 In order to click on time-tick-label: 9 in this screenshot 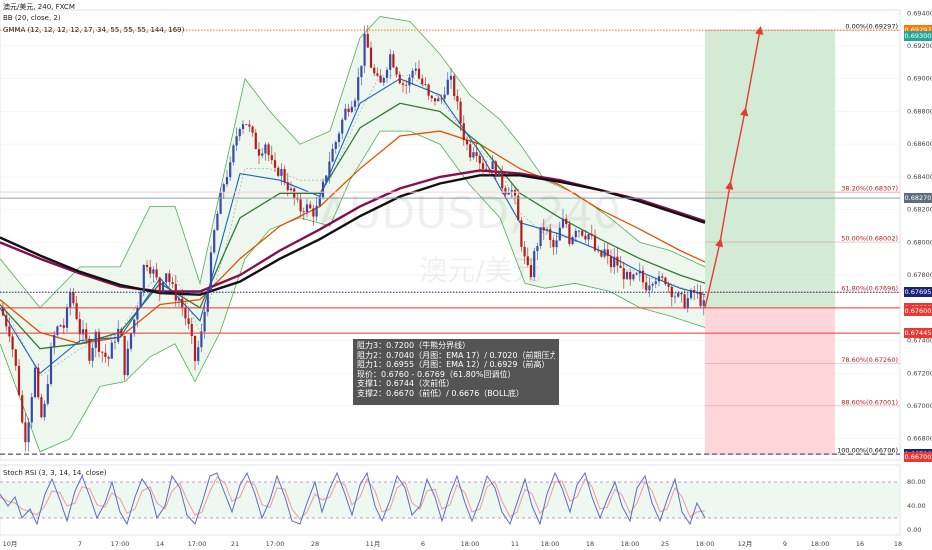, I will do `click(785, 544)`.